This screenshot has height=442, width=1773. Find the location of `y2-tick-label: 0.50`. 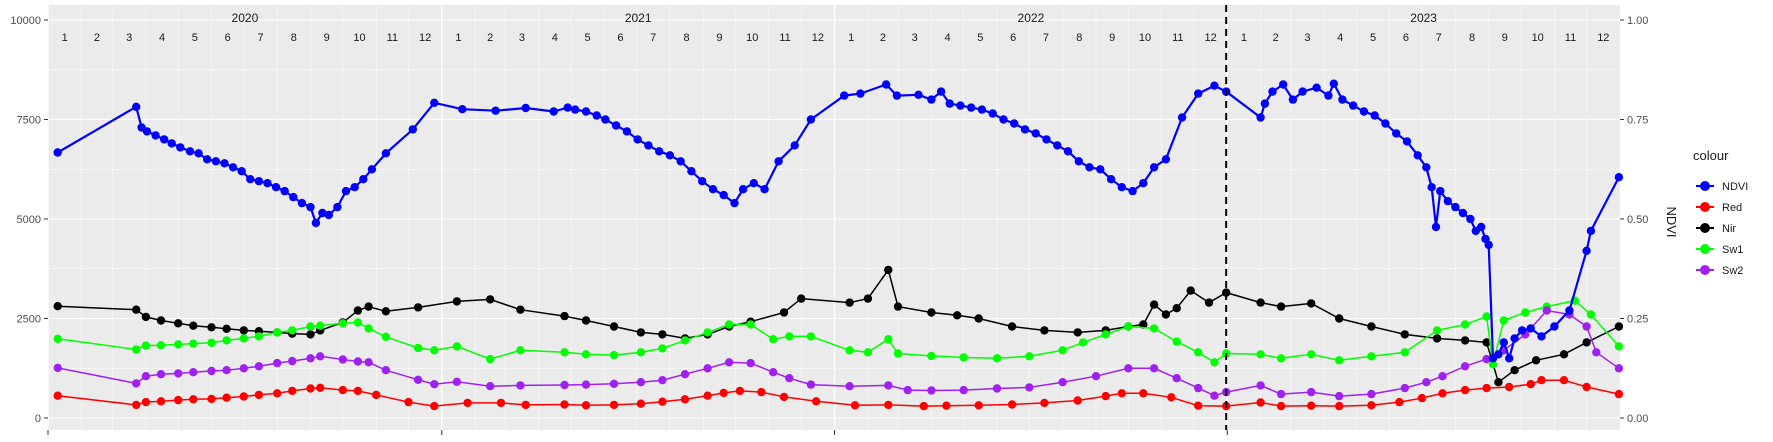

y2-tick-label: 0.50 is located at coordinates (1637, 220).